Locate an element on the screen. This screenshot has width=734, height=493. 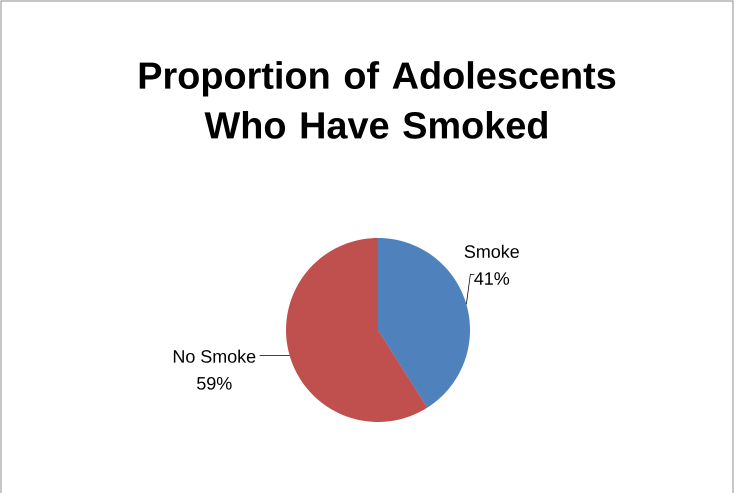
data-label: 41% is located at coordinates (492, 278).